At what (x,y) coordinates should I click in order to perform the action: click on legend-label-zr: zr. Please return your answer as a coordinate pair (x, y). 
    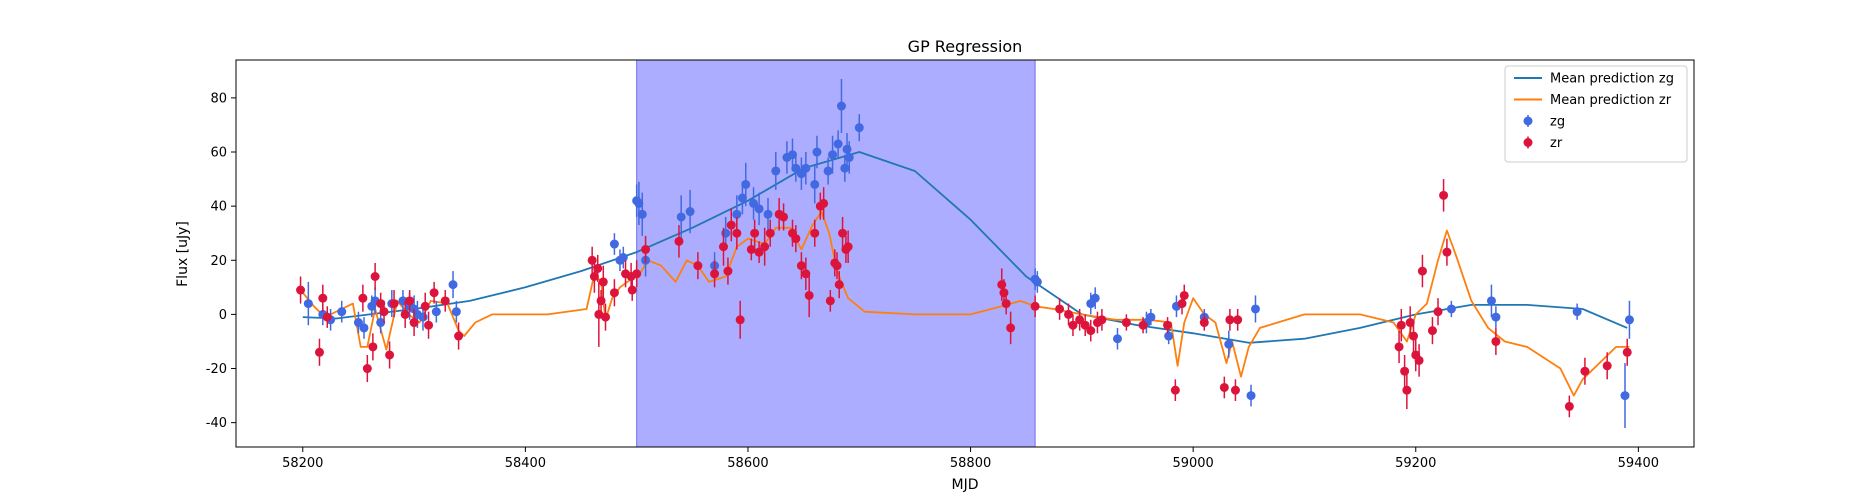
    Looking at the image, I should click on (1556, 143).